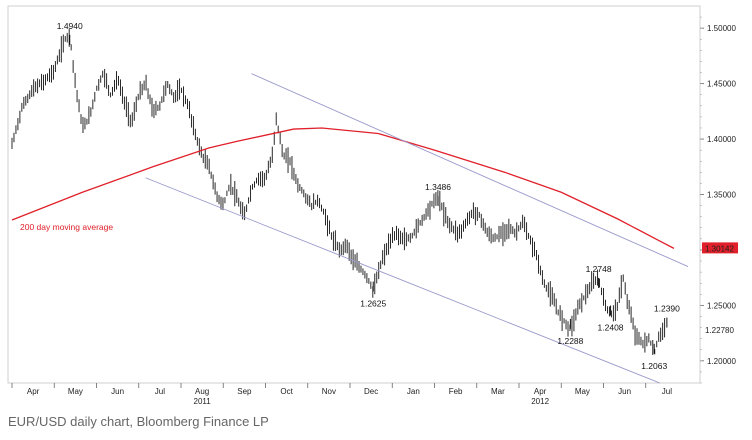  Describe the element at coordinates (721, 139) in the screenshot. I see `y-tick-label: 1.40000` at that location.